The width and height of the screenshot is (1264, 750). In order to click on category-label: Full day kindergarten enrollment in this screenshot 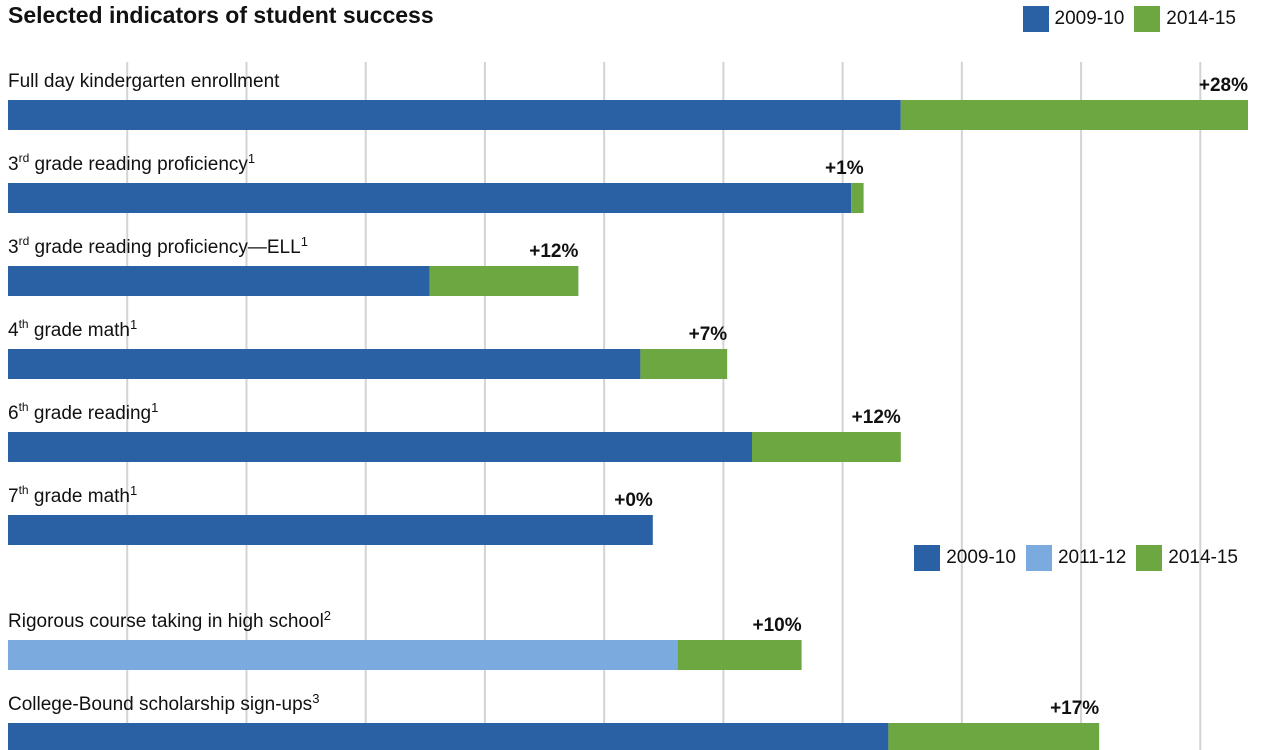, I will do `click(143, 82)`.